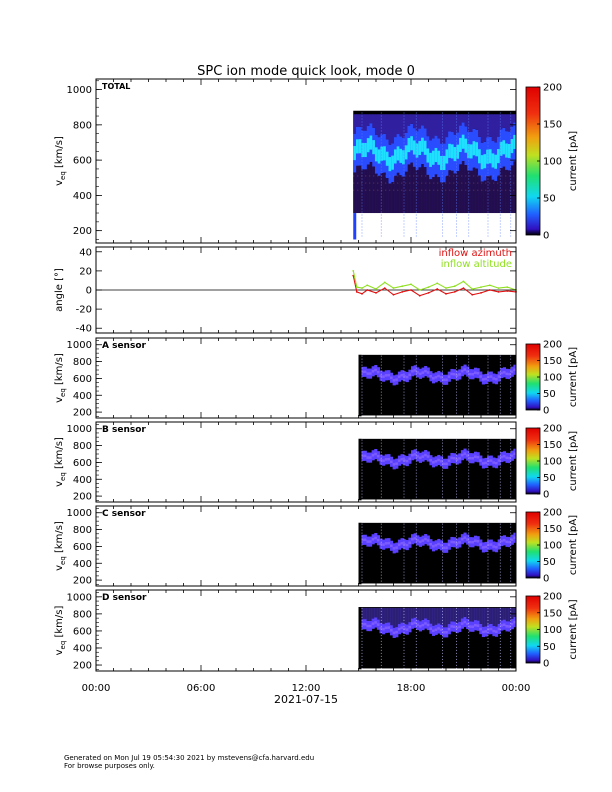 The image size is (612, 792). I want to click on chart-title: SPC ion mode quick look, mode 0, so click(306, 71).